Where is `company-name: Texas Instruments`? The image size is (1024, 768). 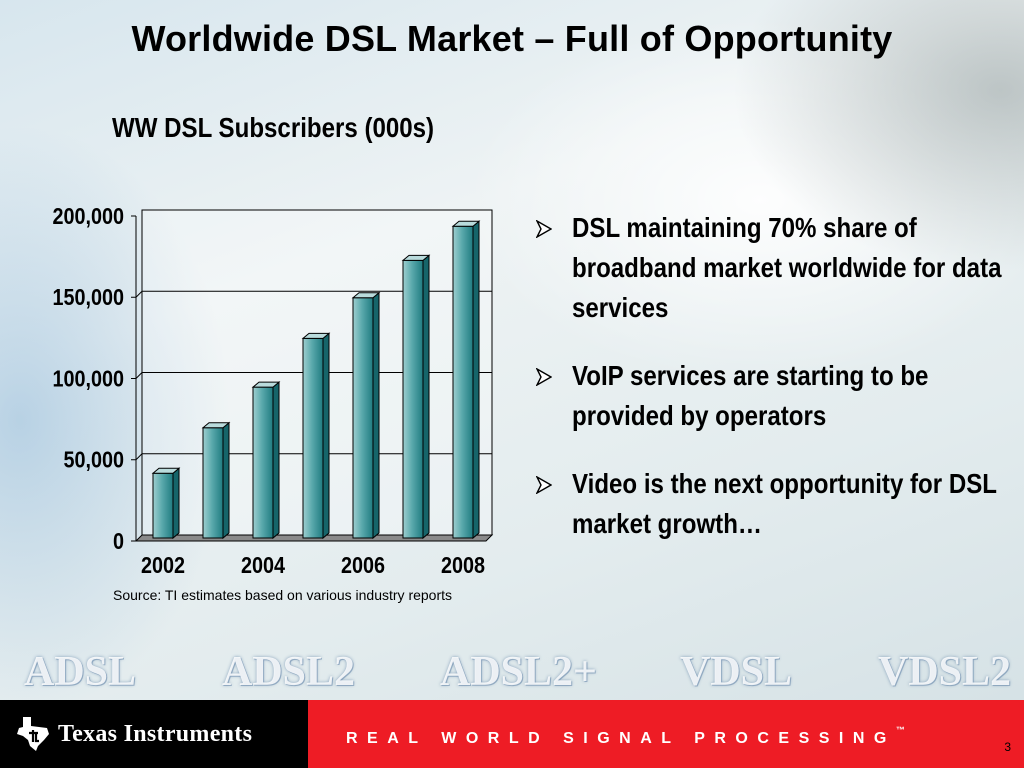
company-name: Texas Instruments is located at coordinates (155, 734).